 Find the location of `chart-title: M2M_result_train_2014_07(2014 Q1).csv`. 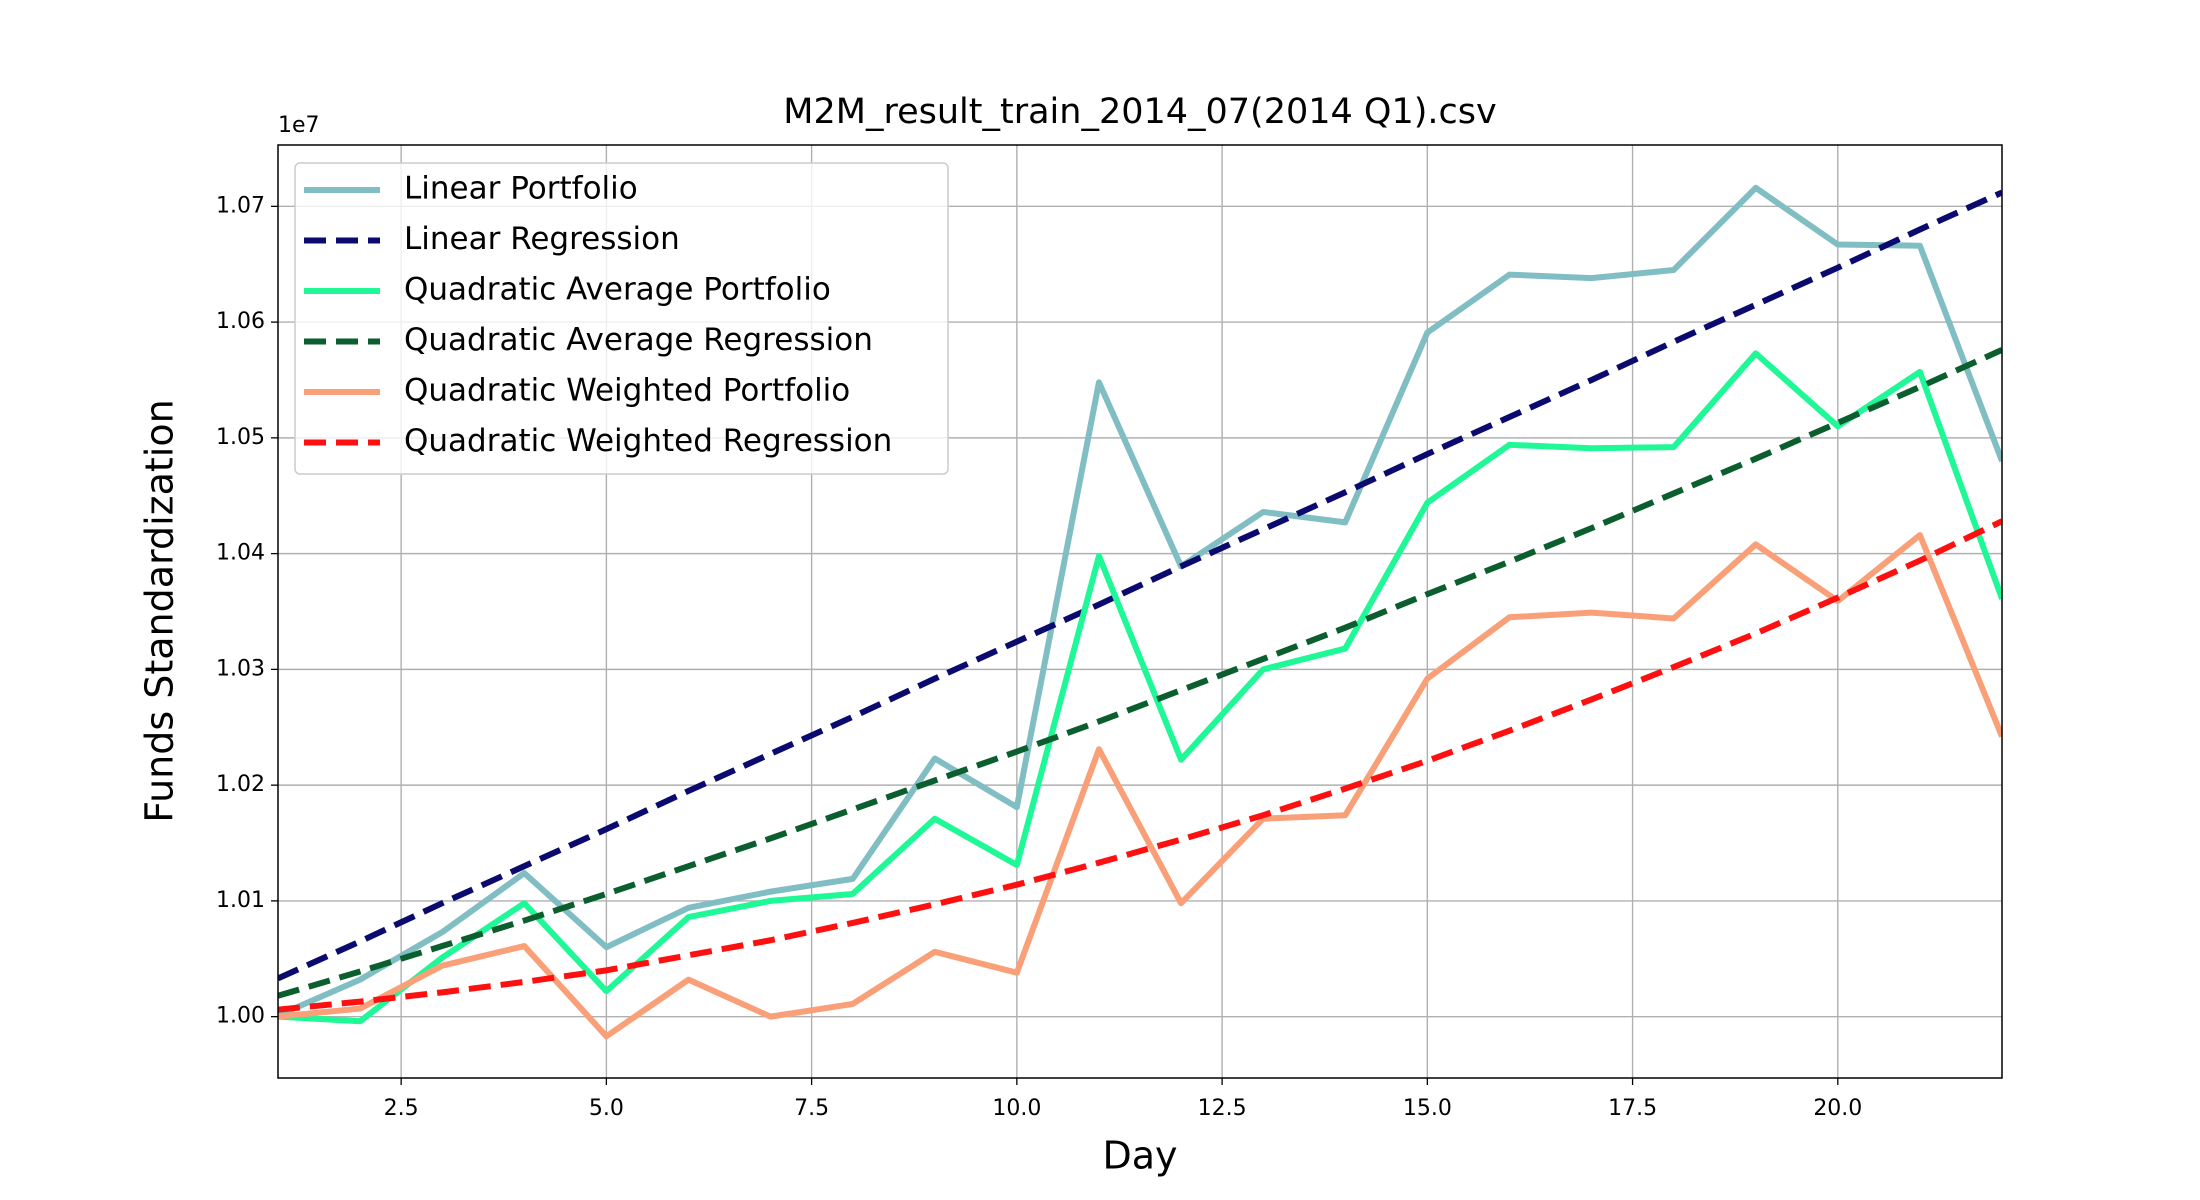

chart-title: M2M_result_train_2014_07(2014 Q1).csv is located at coordinates (1139, 112).